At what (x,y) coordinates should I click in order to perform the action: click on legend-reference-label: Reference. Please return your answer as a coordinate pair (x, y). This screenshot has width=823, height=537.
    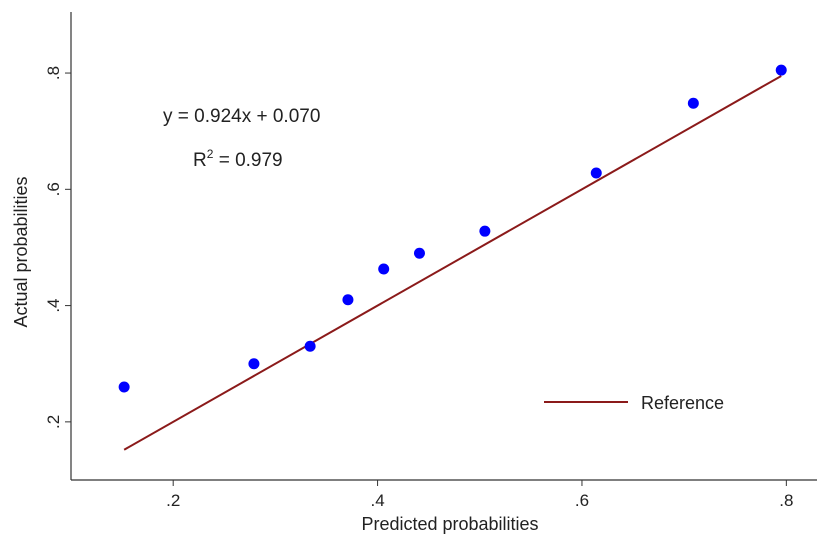
    Looking at the image, I should click on (682, 403).